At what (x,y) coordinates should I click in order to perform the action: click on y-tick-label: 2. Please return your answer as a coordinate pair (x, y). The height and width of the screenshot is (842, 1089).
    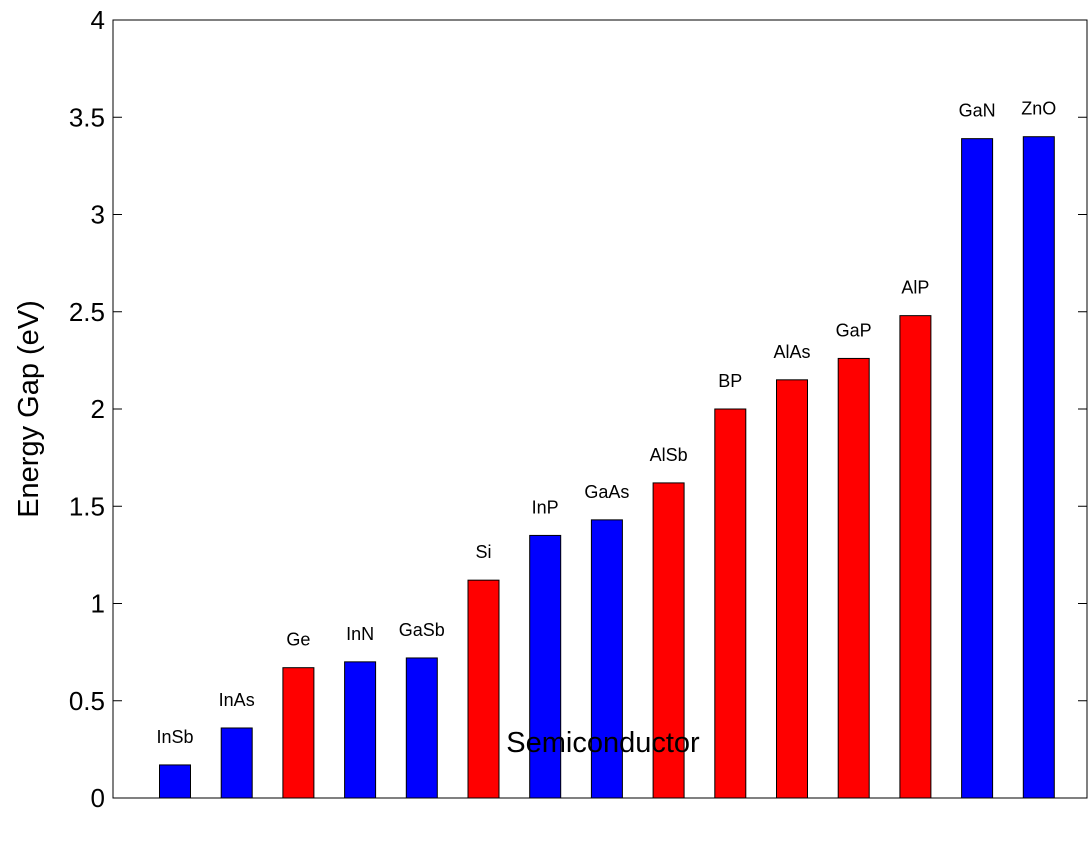
    Looking at the image, I should click on (98, 409).